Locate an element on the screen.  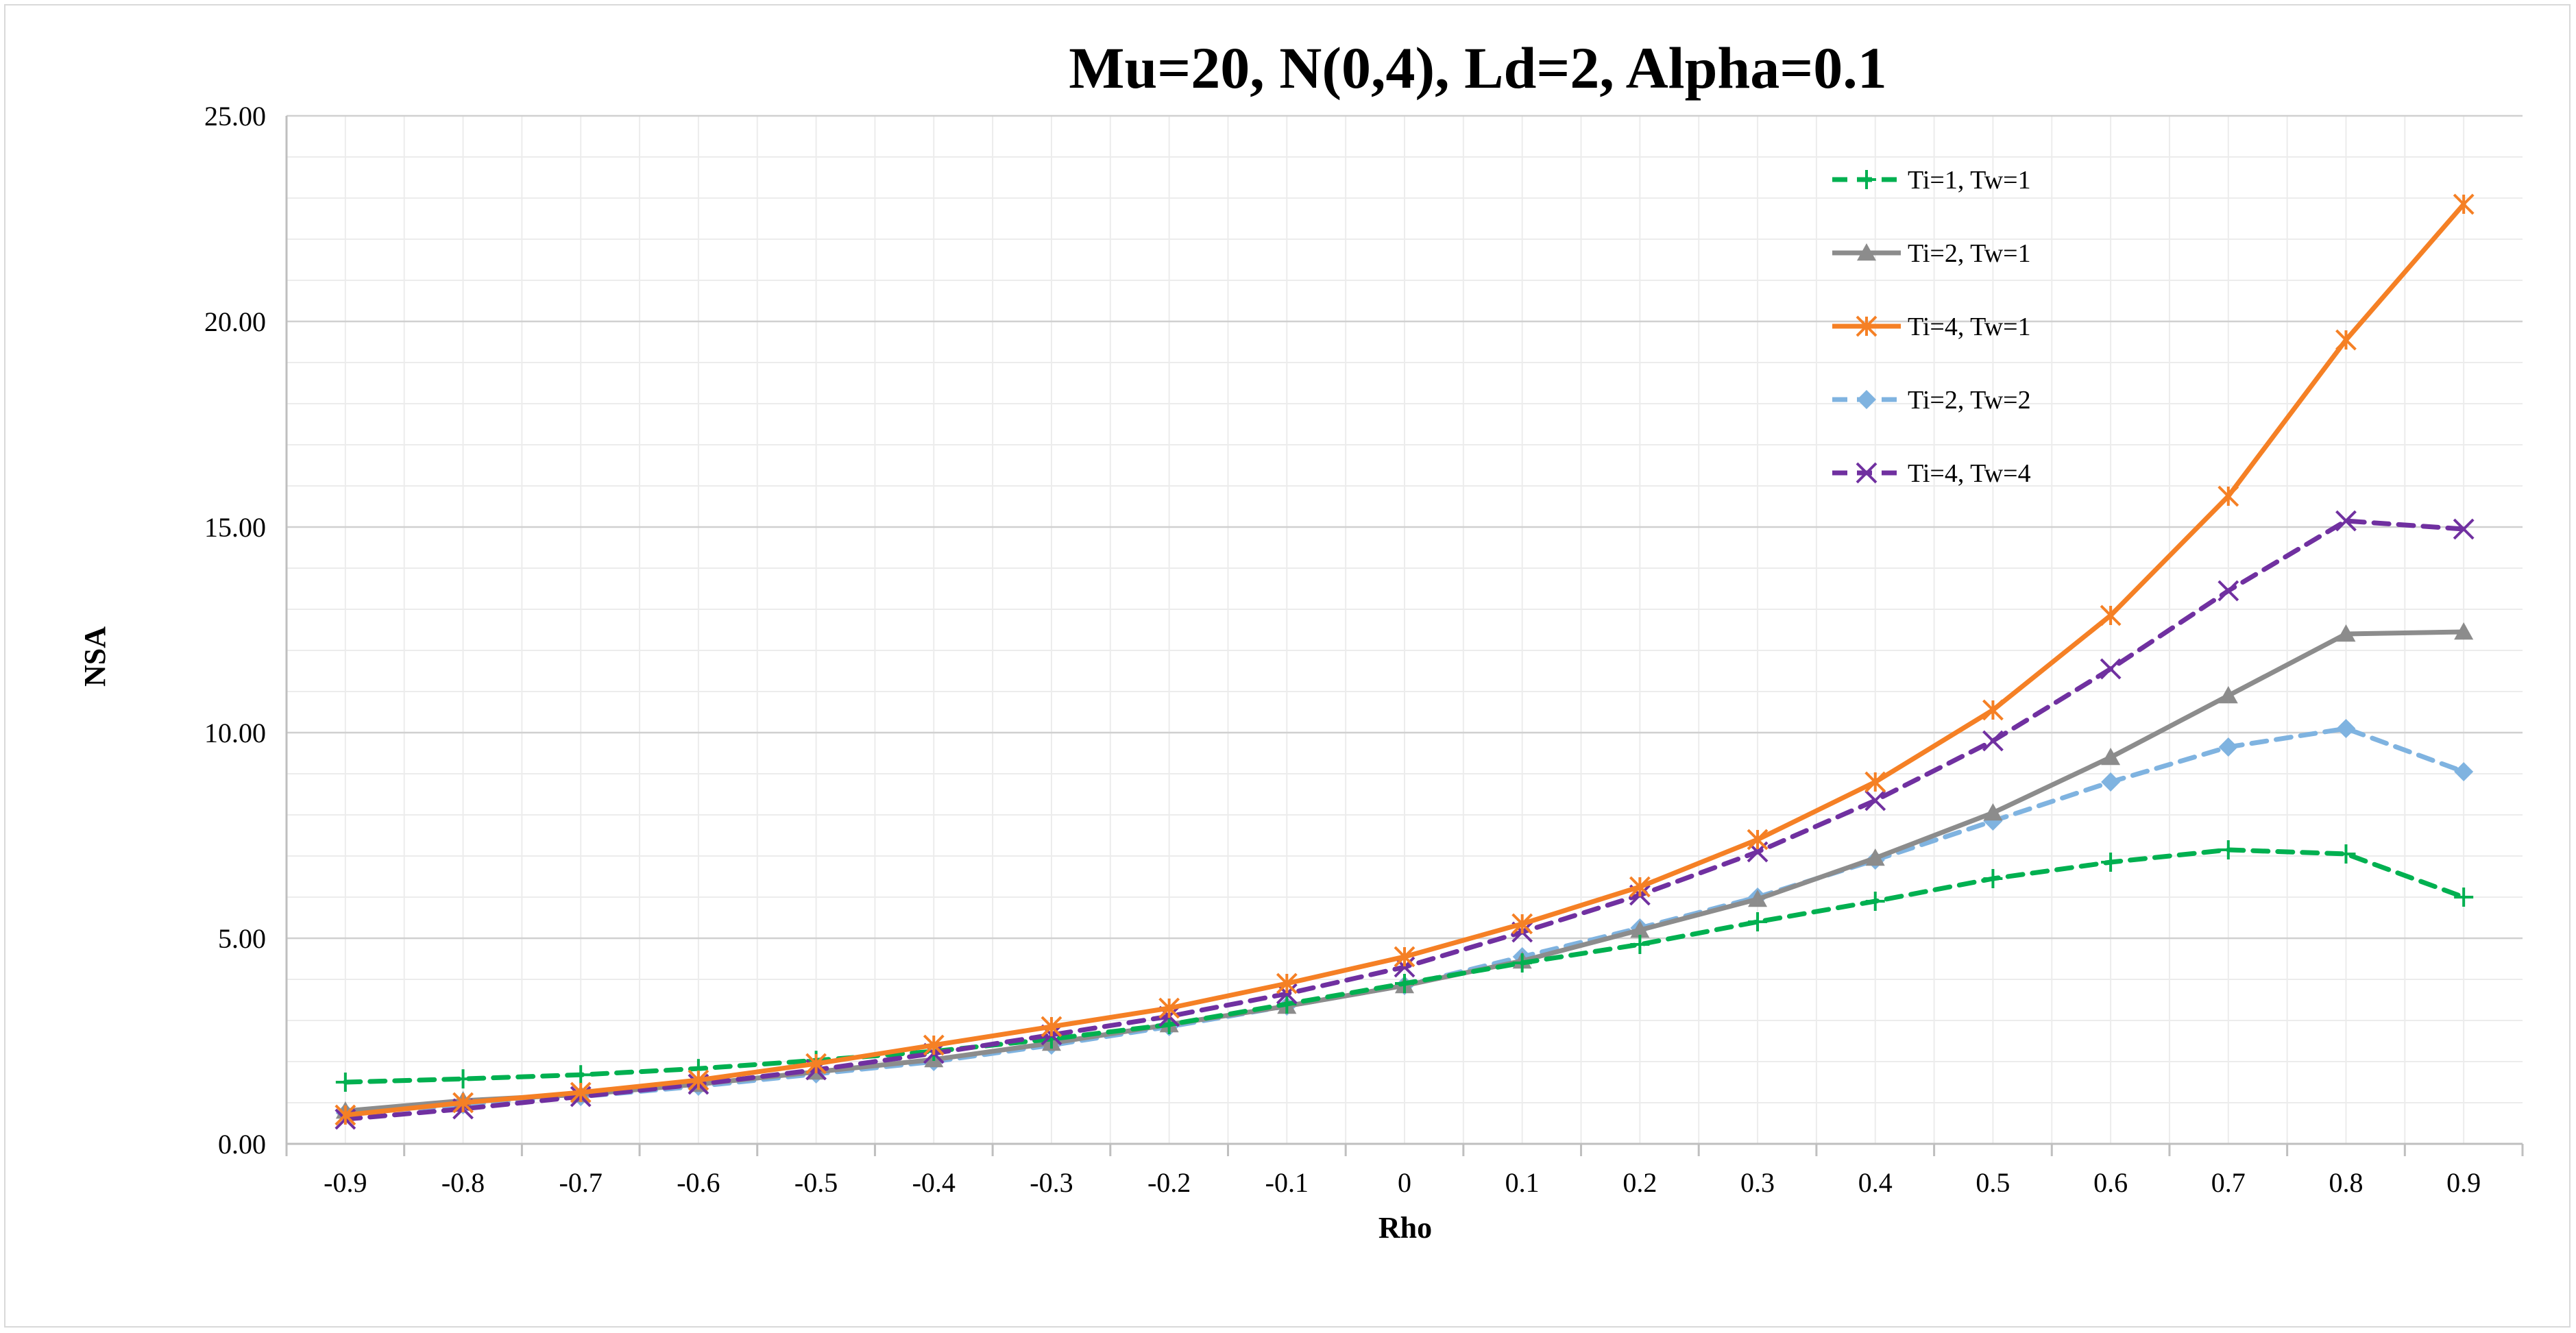
x-tick-label: 0 is located at coordinates (1404, 1182).